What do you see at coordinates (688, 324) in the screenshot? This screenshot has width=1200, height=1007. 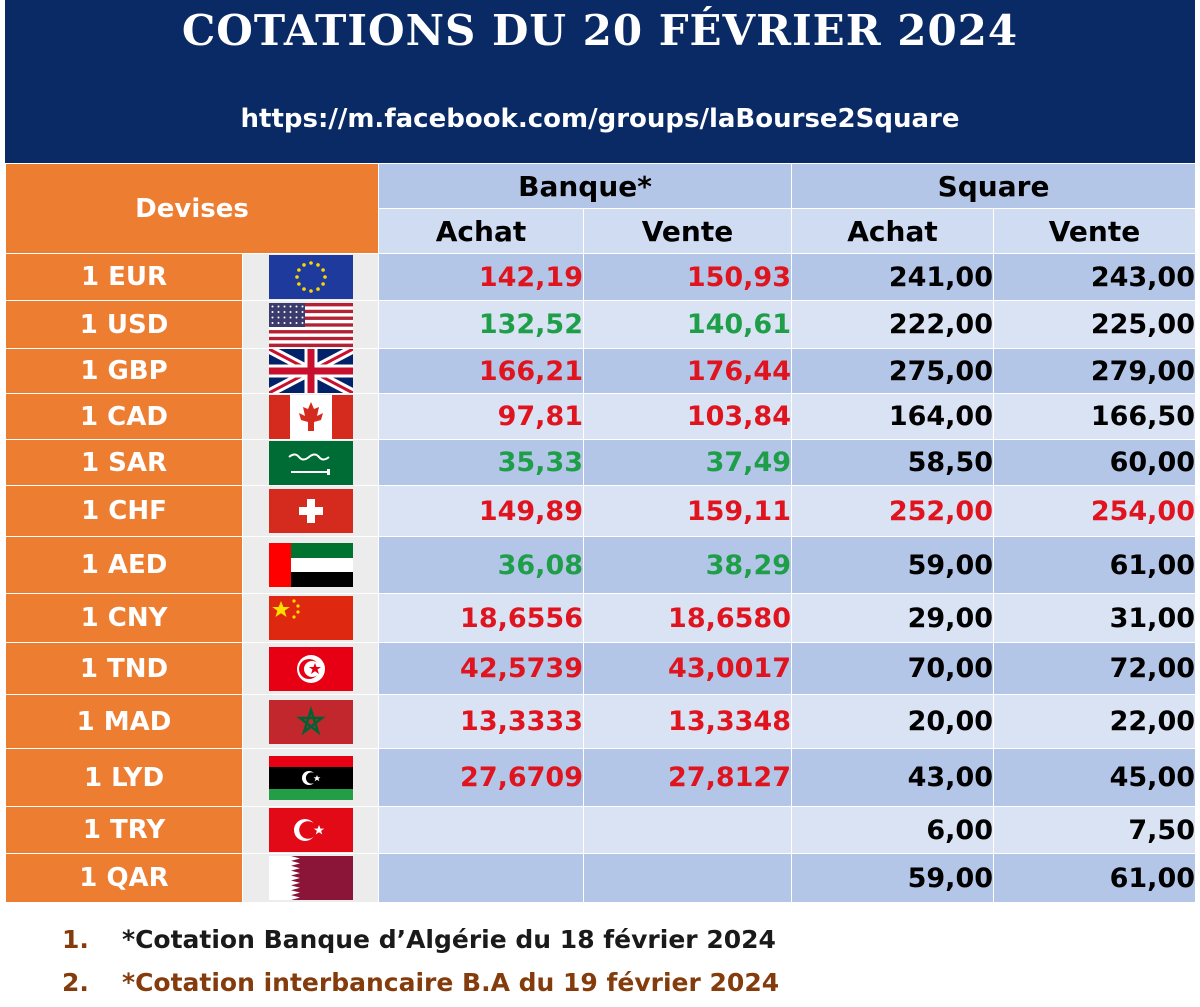 I see `bank-sell-value: 140,61` at bounding box center [688, 324].